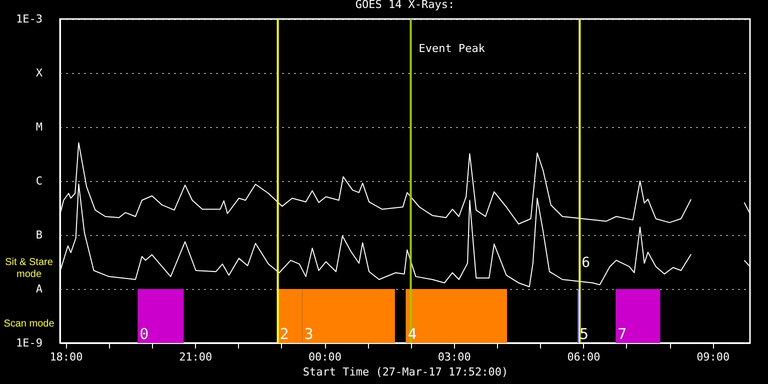 The height and width of the screenshot is (384, 768). Describe the element at coordinates (583, 357) in the screenshot. I see `x-tick-label: 06:00` at that location.